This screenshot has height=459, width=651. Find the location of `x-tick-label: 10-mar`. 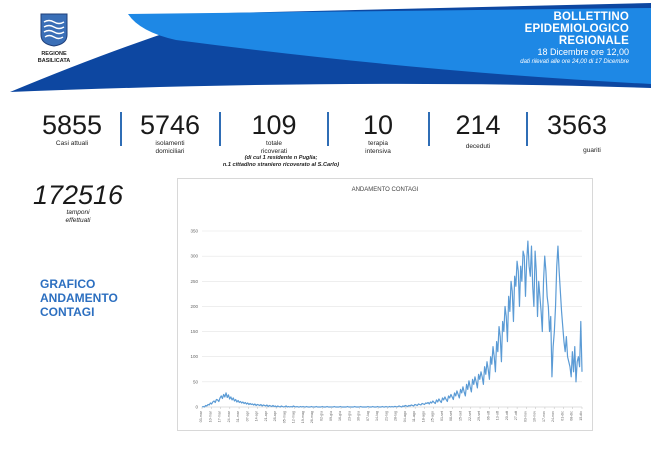

x-tick-label: 10-mar is located at coordinates (210, 416).